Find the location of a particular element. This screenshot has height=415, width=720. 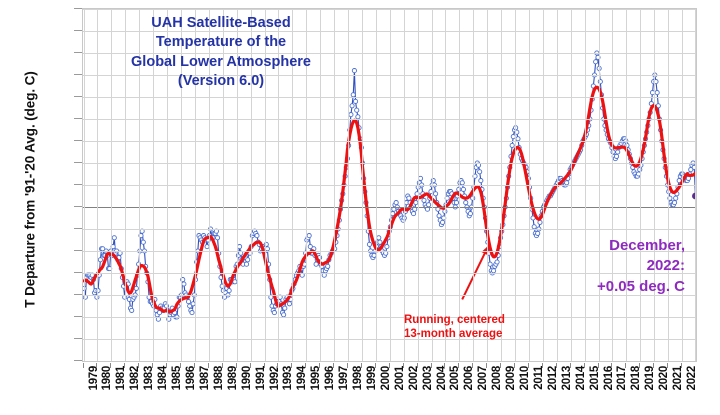

x-tick-label: 2008 is located at coordinates (497, 378).